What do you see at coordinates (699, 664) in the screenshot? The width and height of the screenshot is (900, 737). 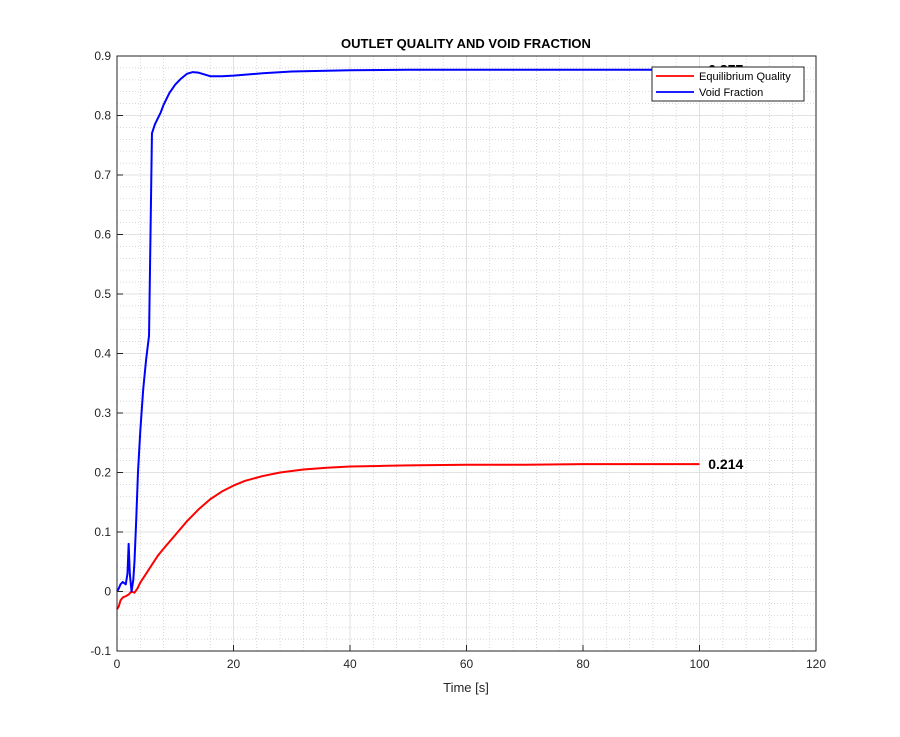 I see `x-tick-label: 100` at bounding box center [699, 664].